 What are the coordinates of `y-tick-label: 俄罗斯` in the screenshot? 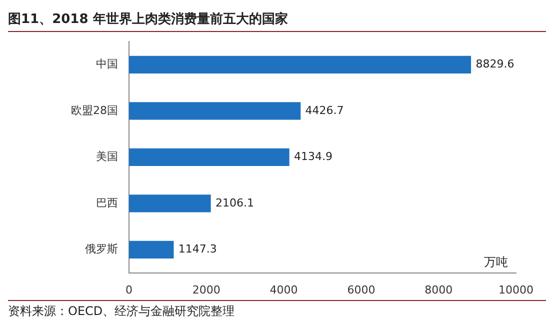 It's located at (101, 249).